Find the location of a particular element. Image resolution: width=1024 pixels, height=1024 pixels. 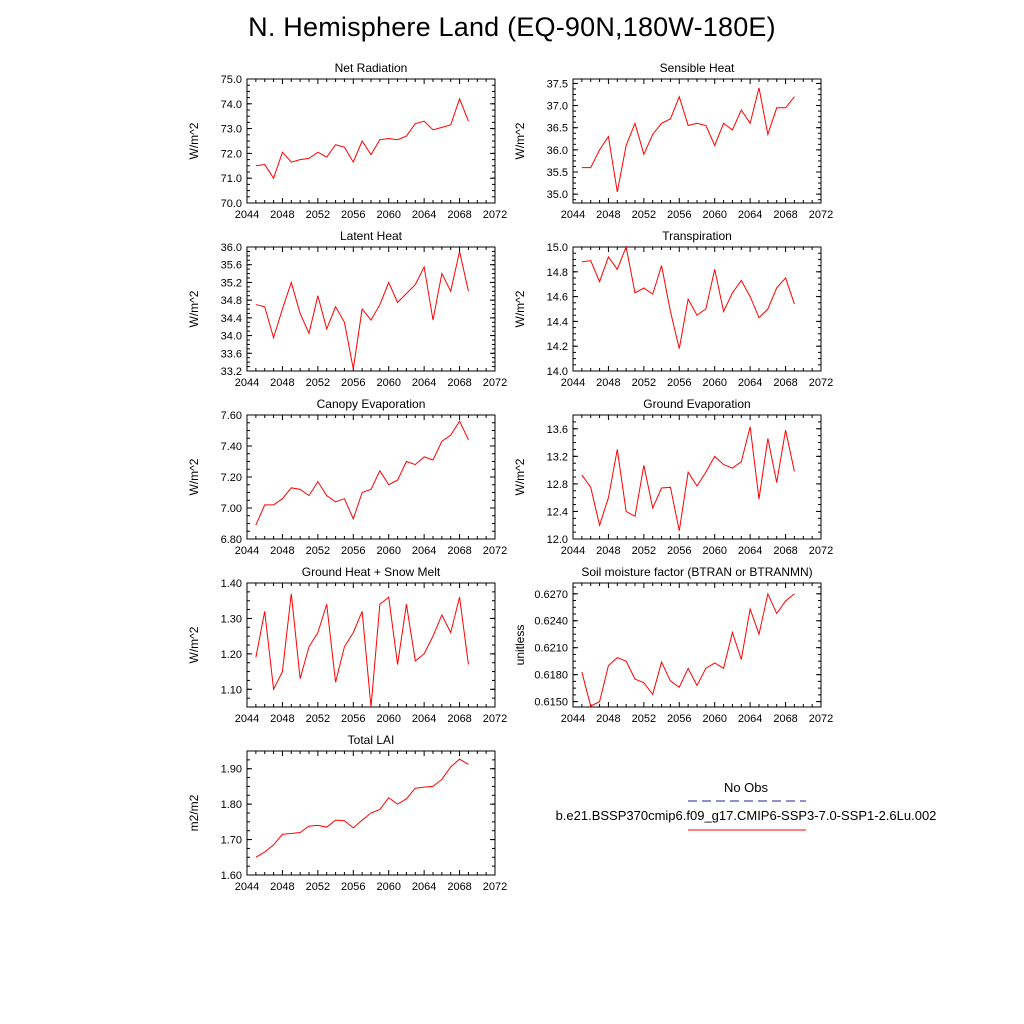

y-tick-label: 1.80 is located at coordinates (231, 805).